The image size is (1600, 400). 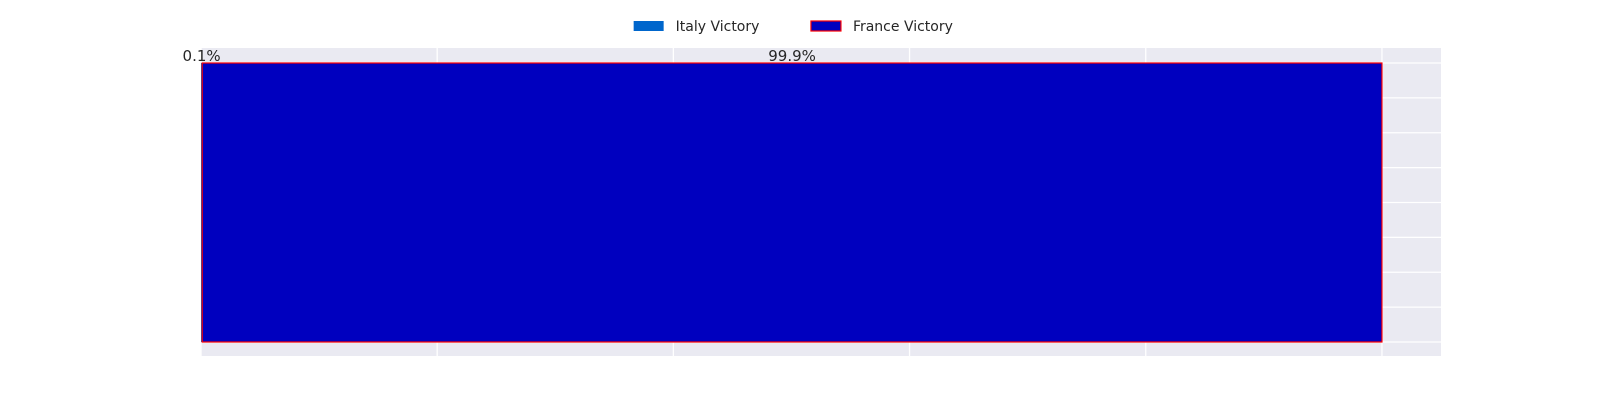 I want to click on legend-item-france-victory: France Victory, so click(x=881, y=27).